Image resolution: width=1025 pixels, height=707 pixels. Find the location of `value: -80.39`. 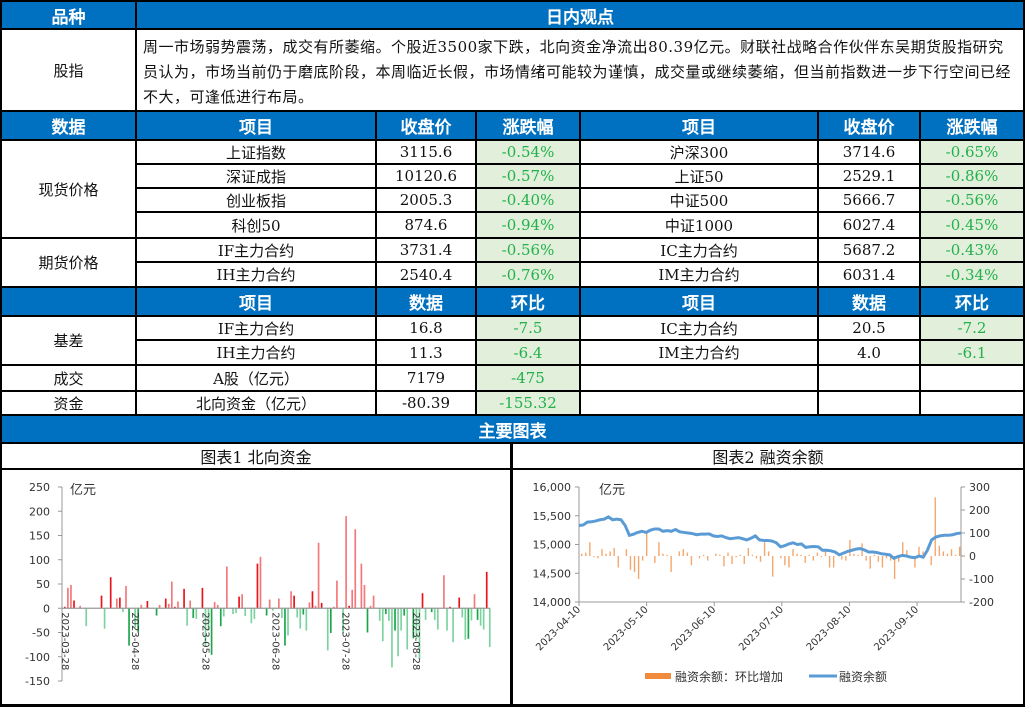

value: -80.39 is located at coordinates (426, 403).